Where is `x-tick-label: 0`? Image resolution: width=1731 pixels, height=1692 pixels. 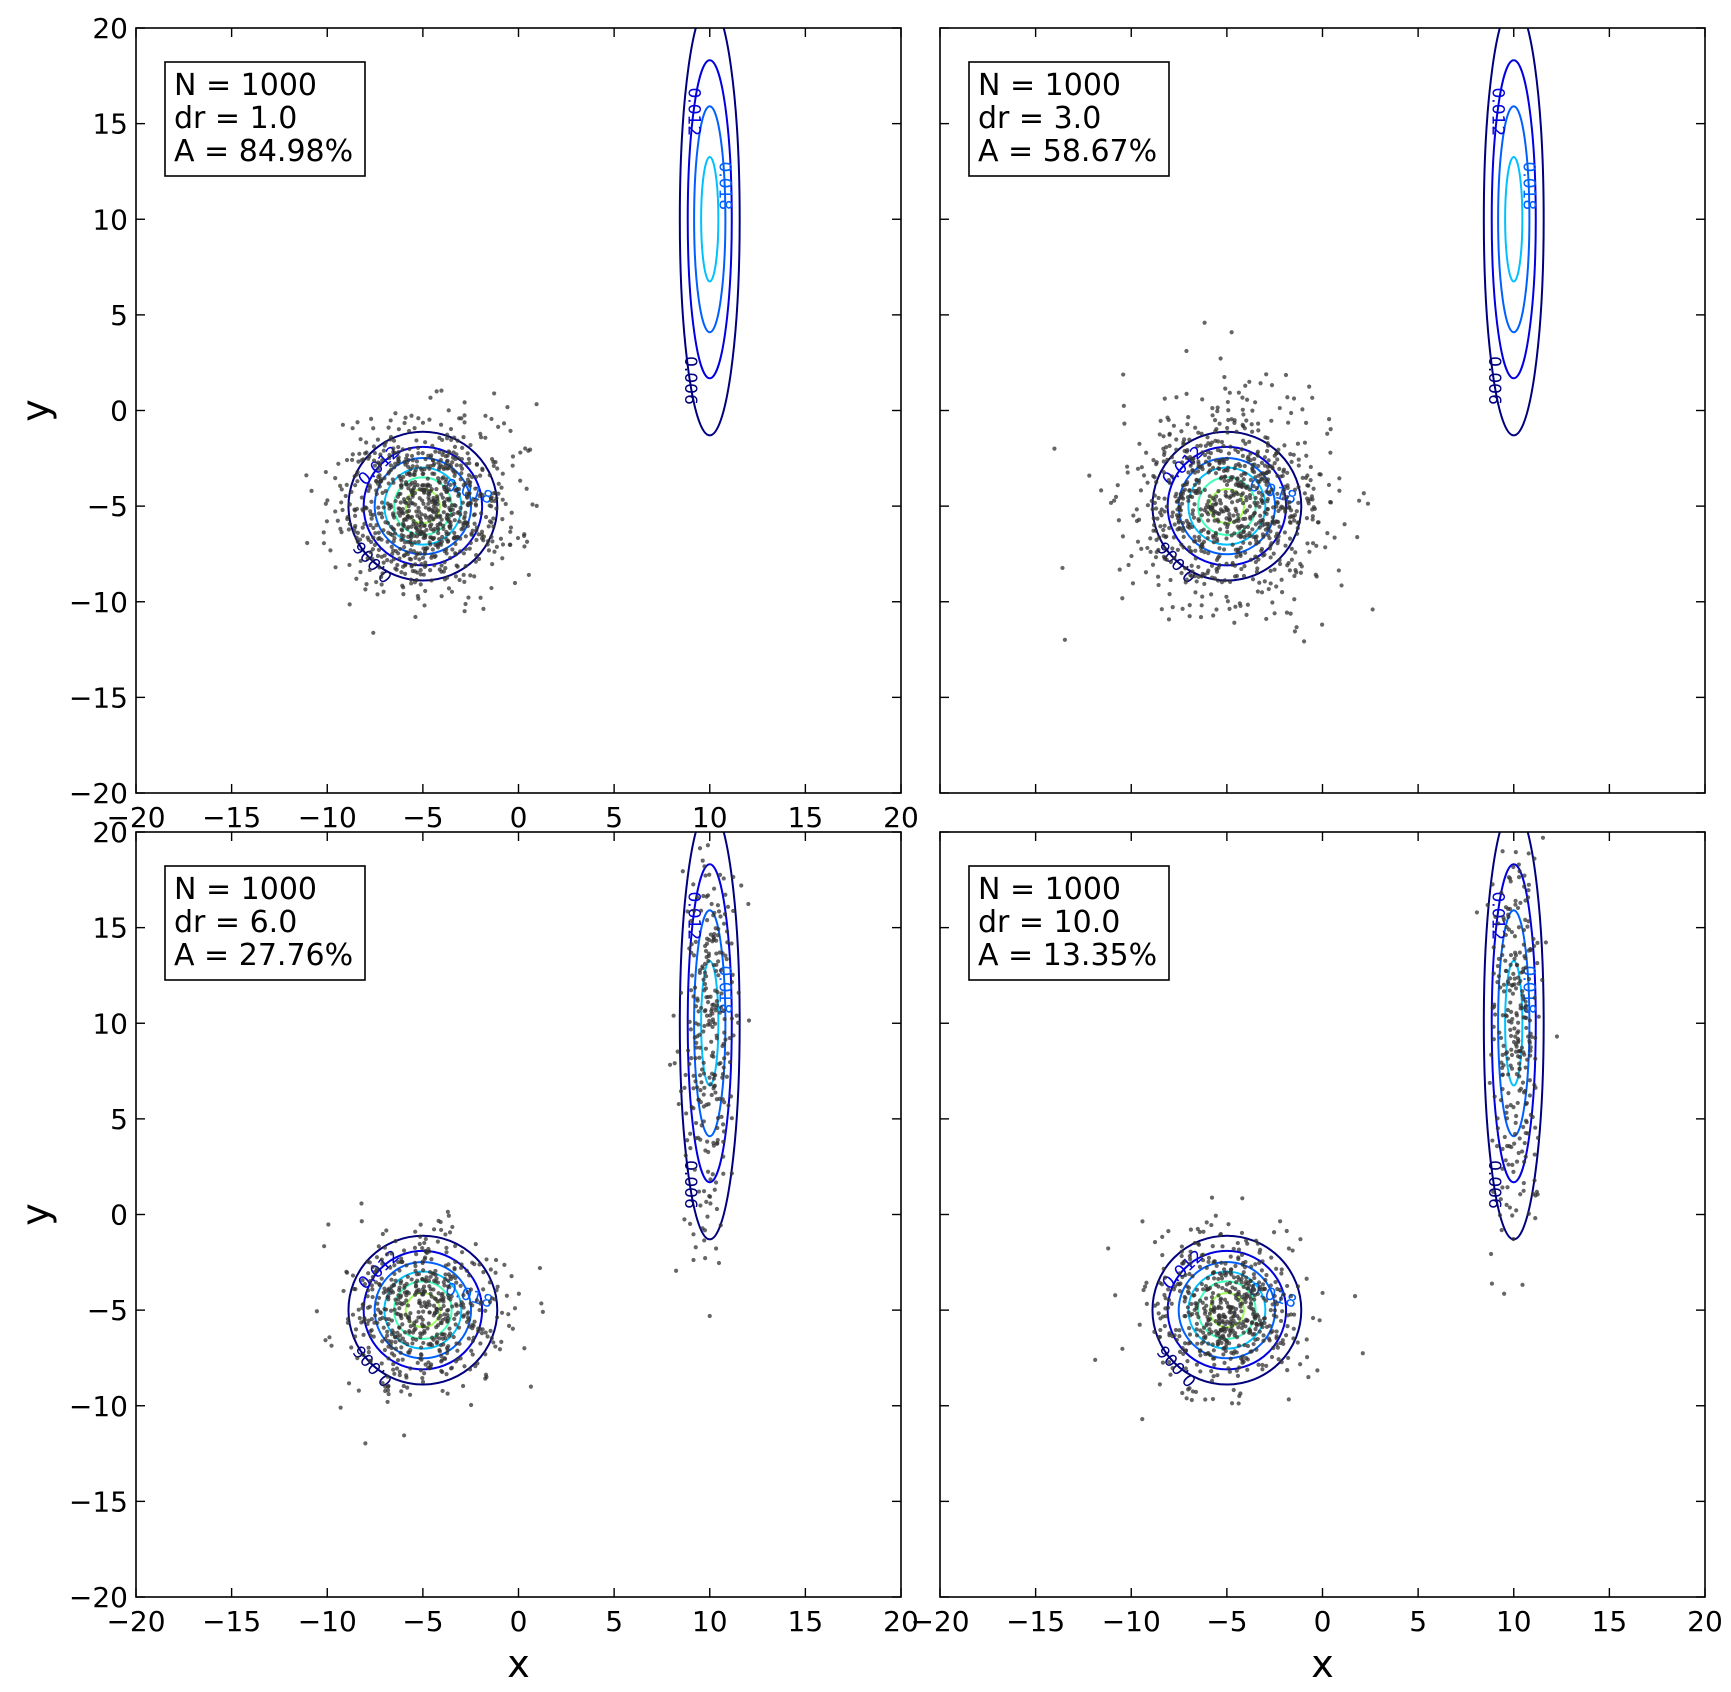
x-tick-label: 0 is located at coordinates (519, 817).